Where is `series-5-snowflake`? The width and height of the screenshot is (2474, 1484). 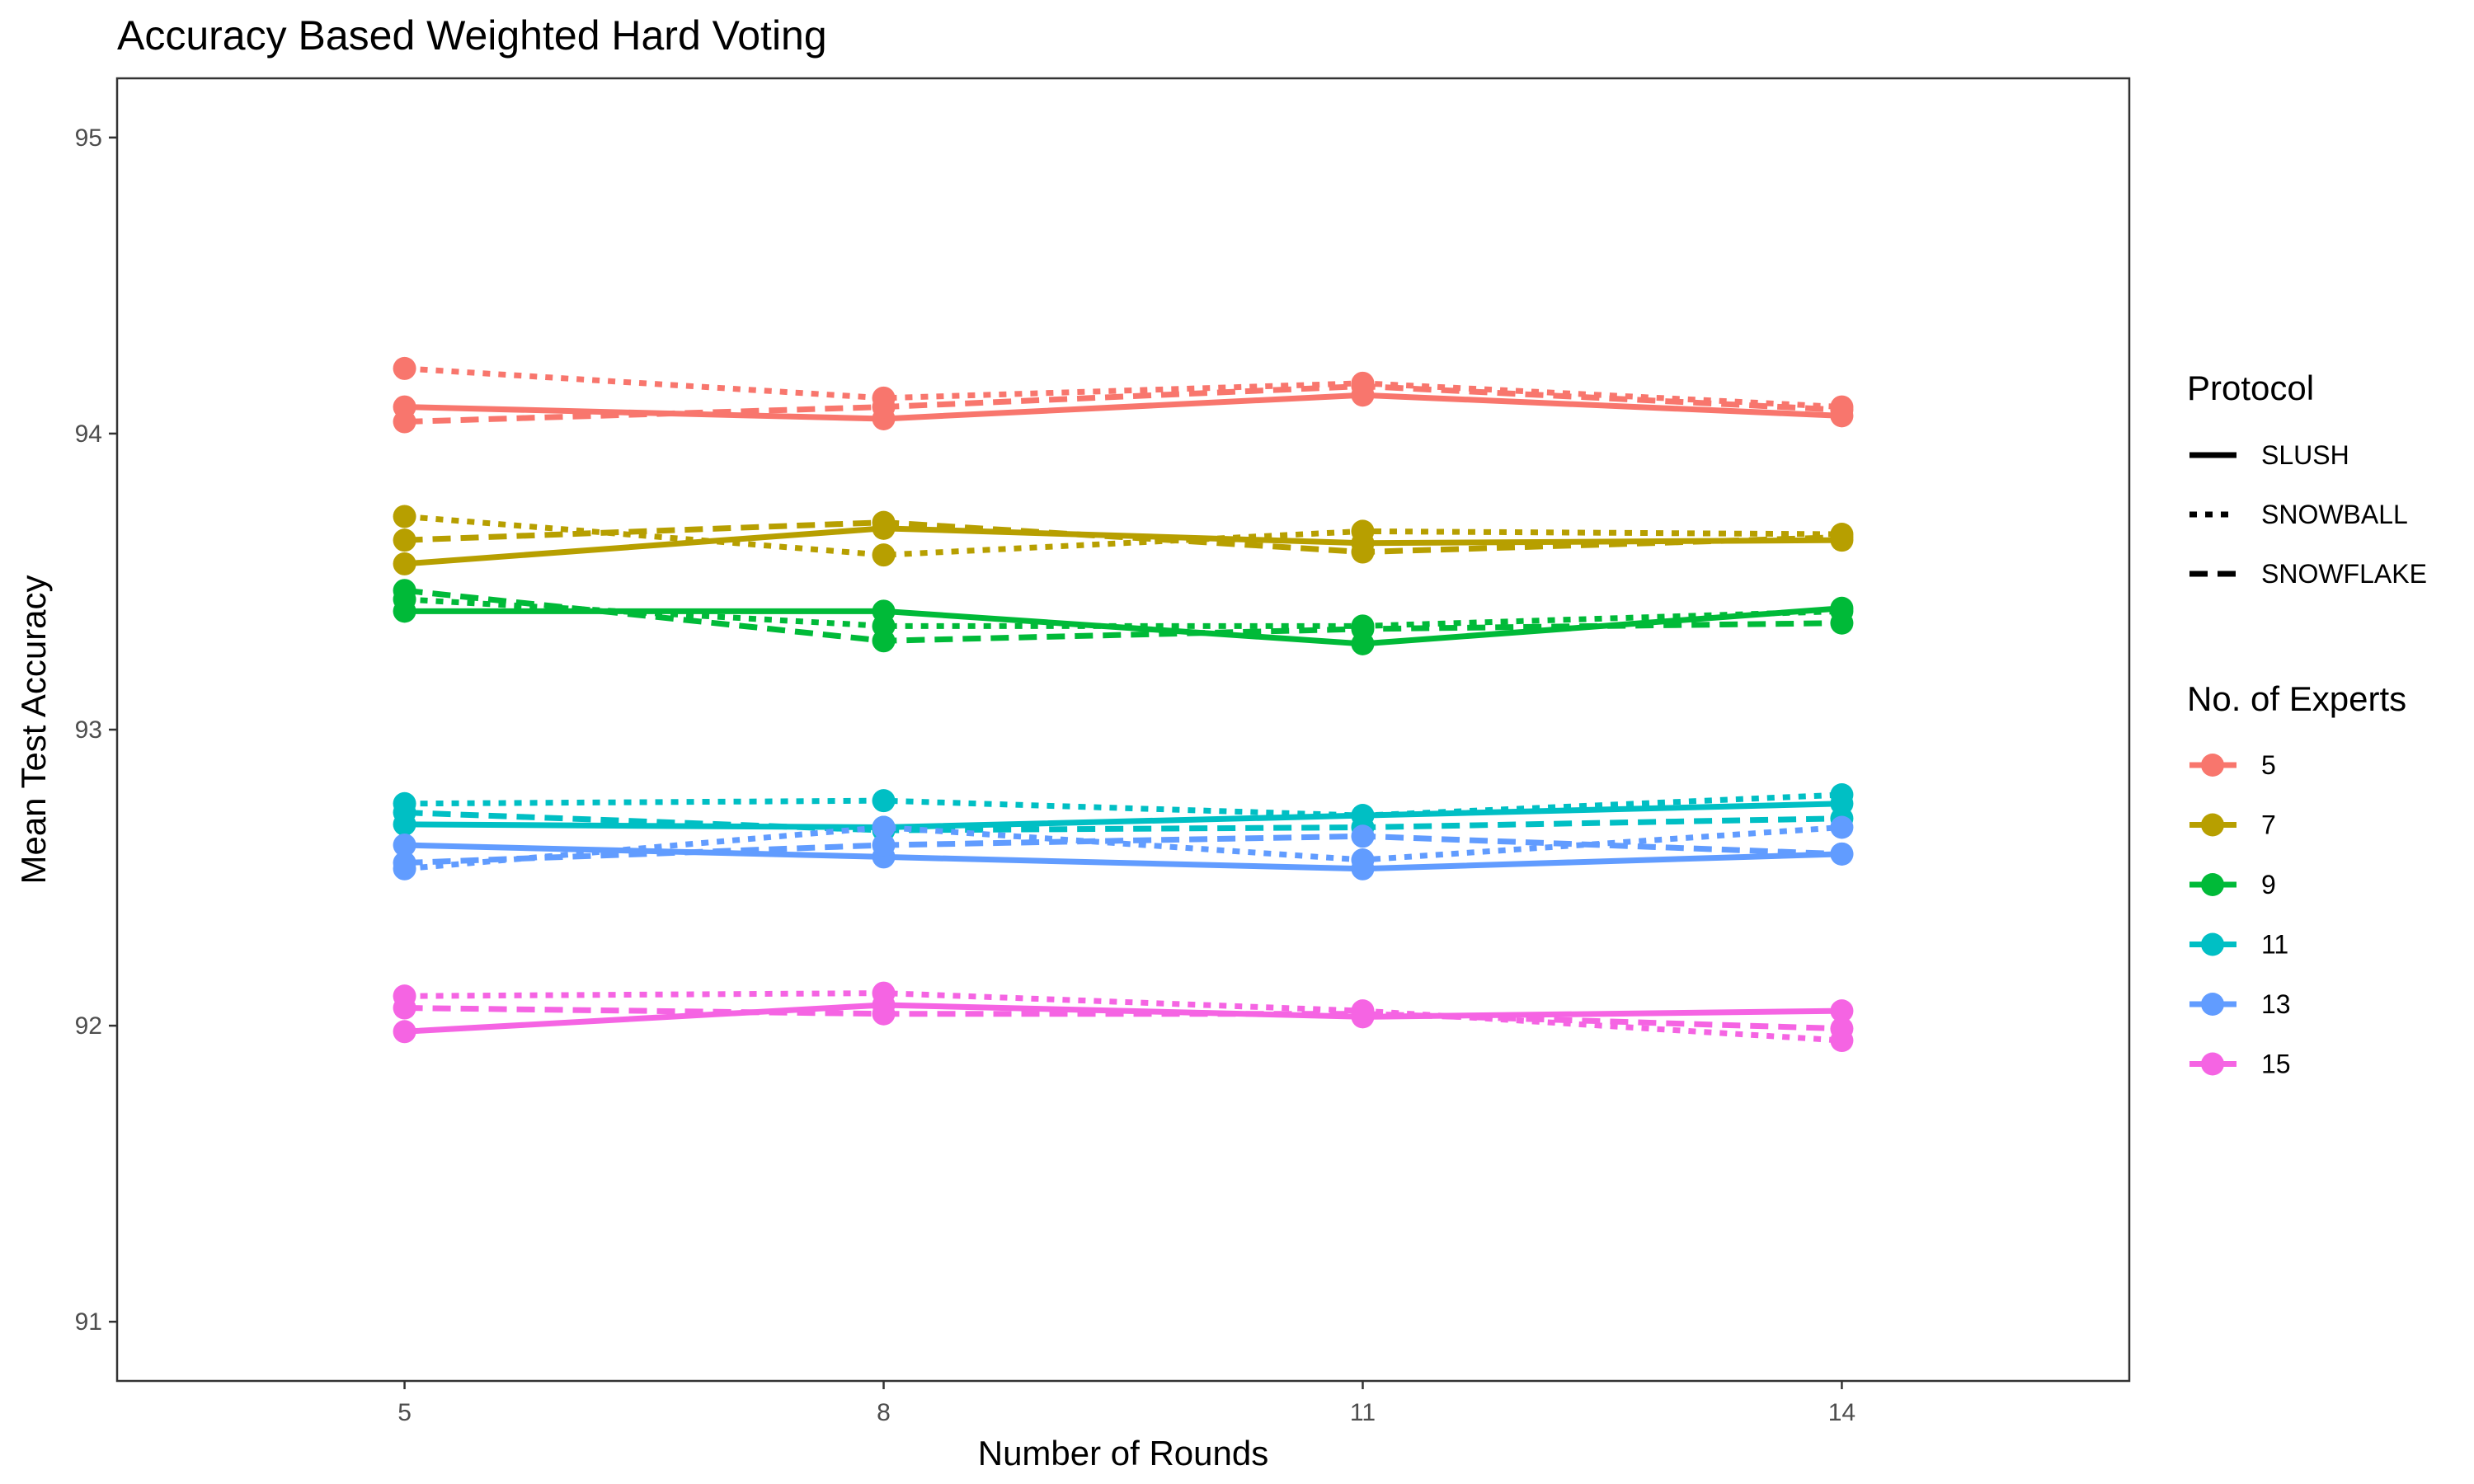 series-5-snowflake is located at coordinates (1123, 404).